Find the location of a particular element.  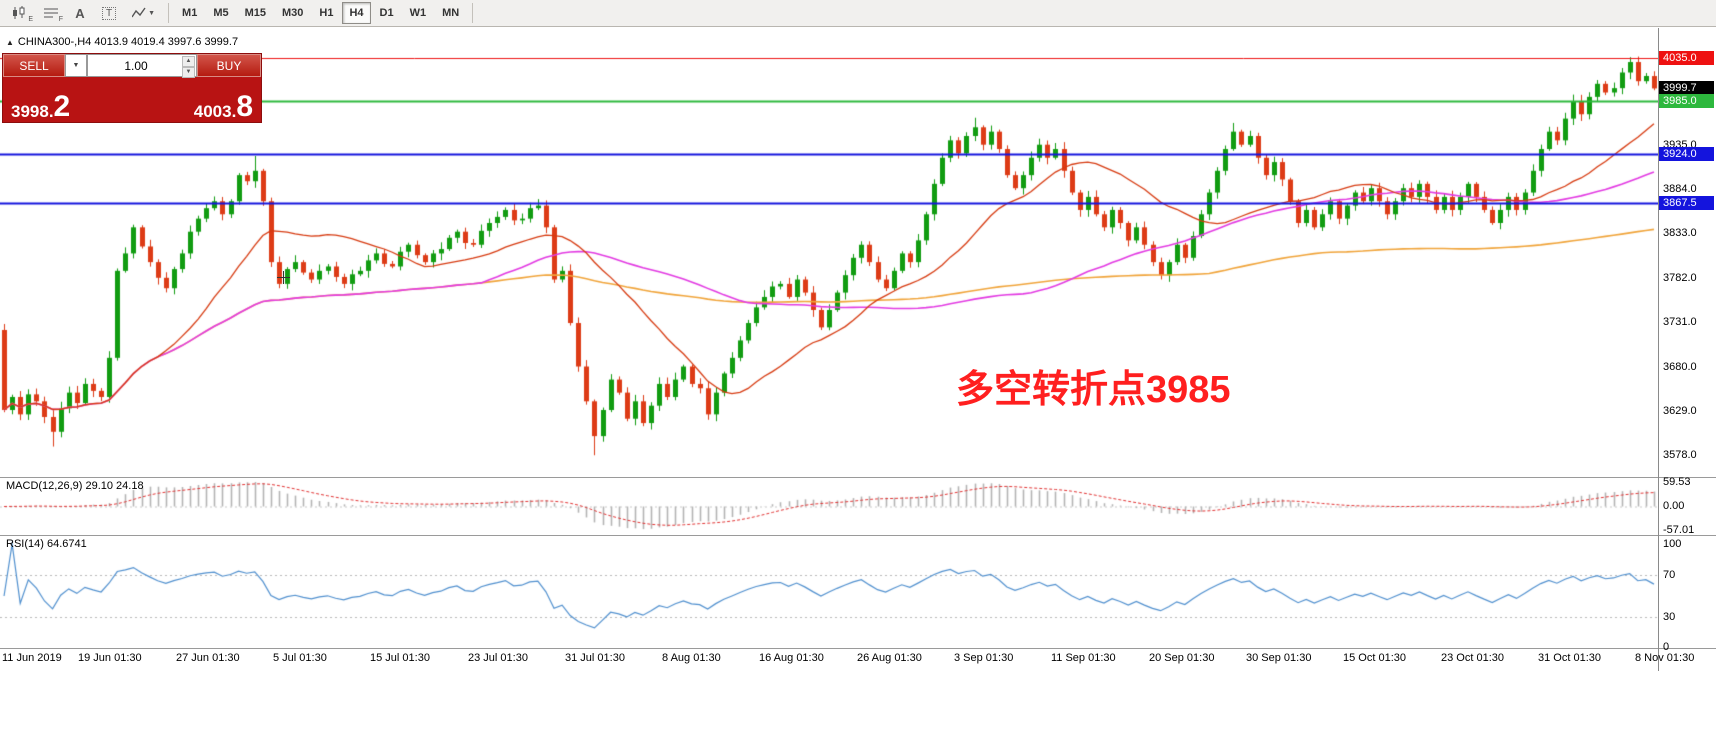

lines-glyph is located at coordinates (51, 13).